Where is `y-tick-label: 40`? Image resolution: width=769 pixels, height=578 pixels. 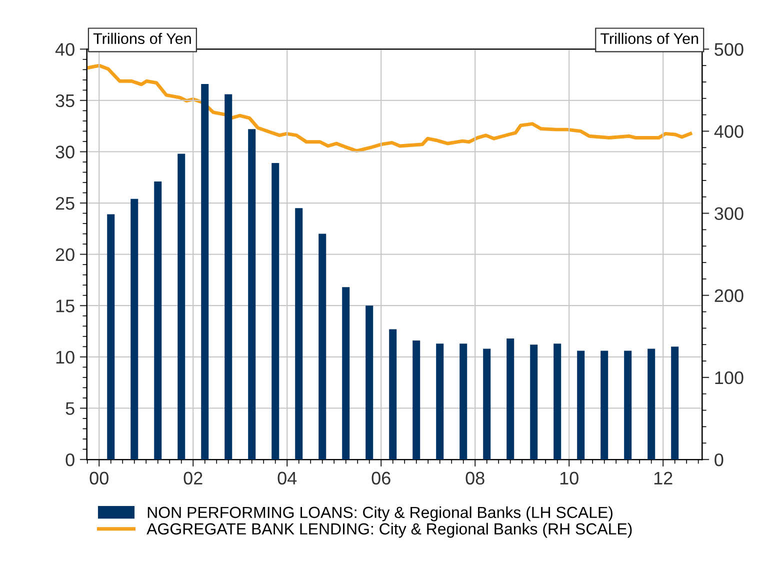
y-tick-label: 40 is located at coordinates (64, 49).